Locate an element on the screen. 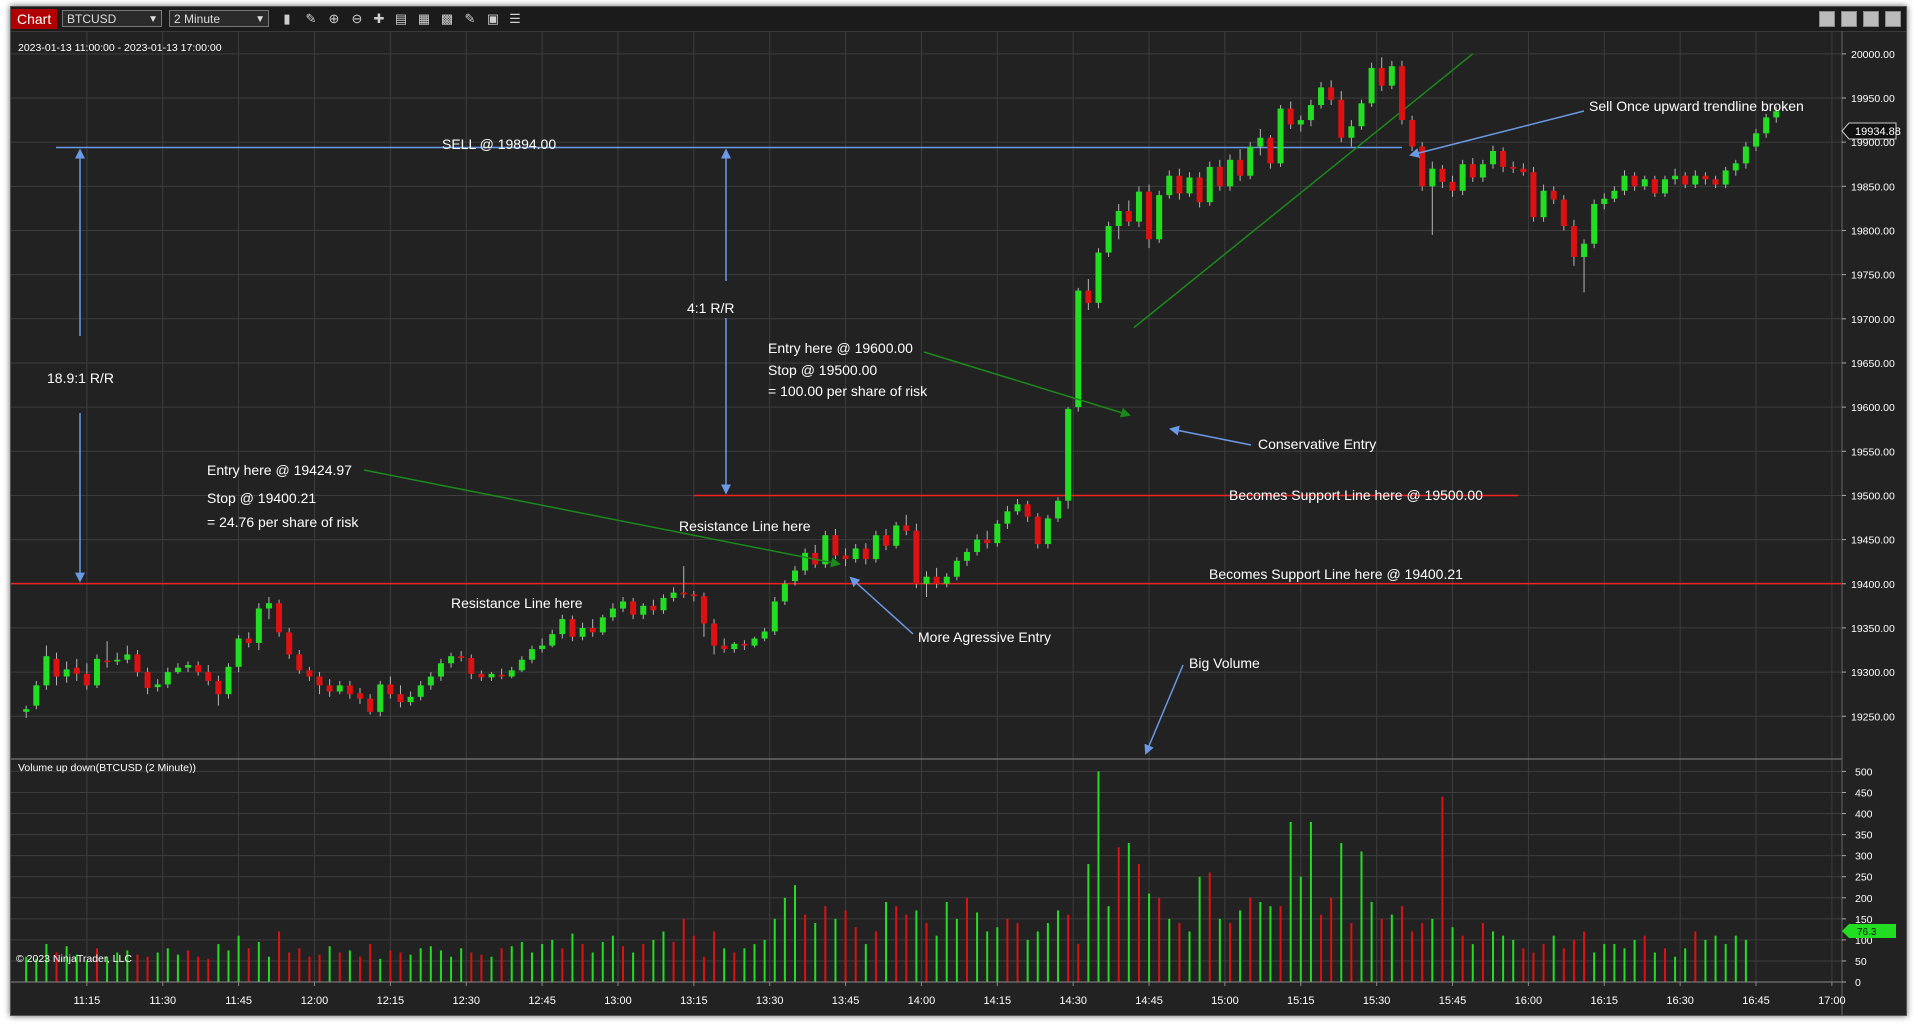 The width and height of the screenshot is (1922, 1026). properties-icon: ▦ is located at coordinates (424, 18).